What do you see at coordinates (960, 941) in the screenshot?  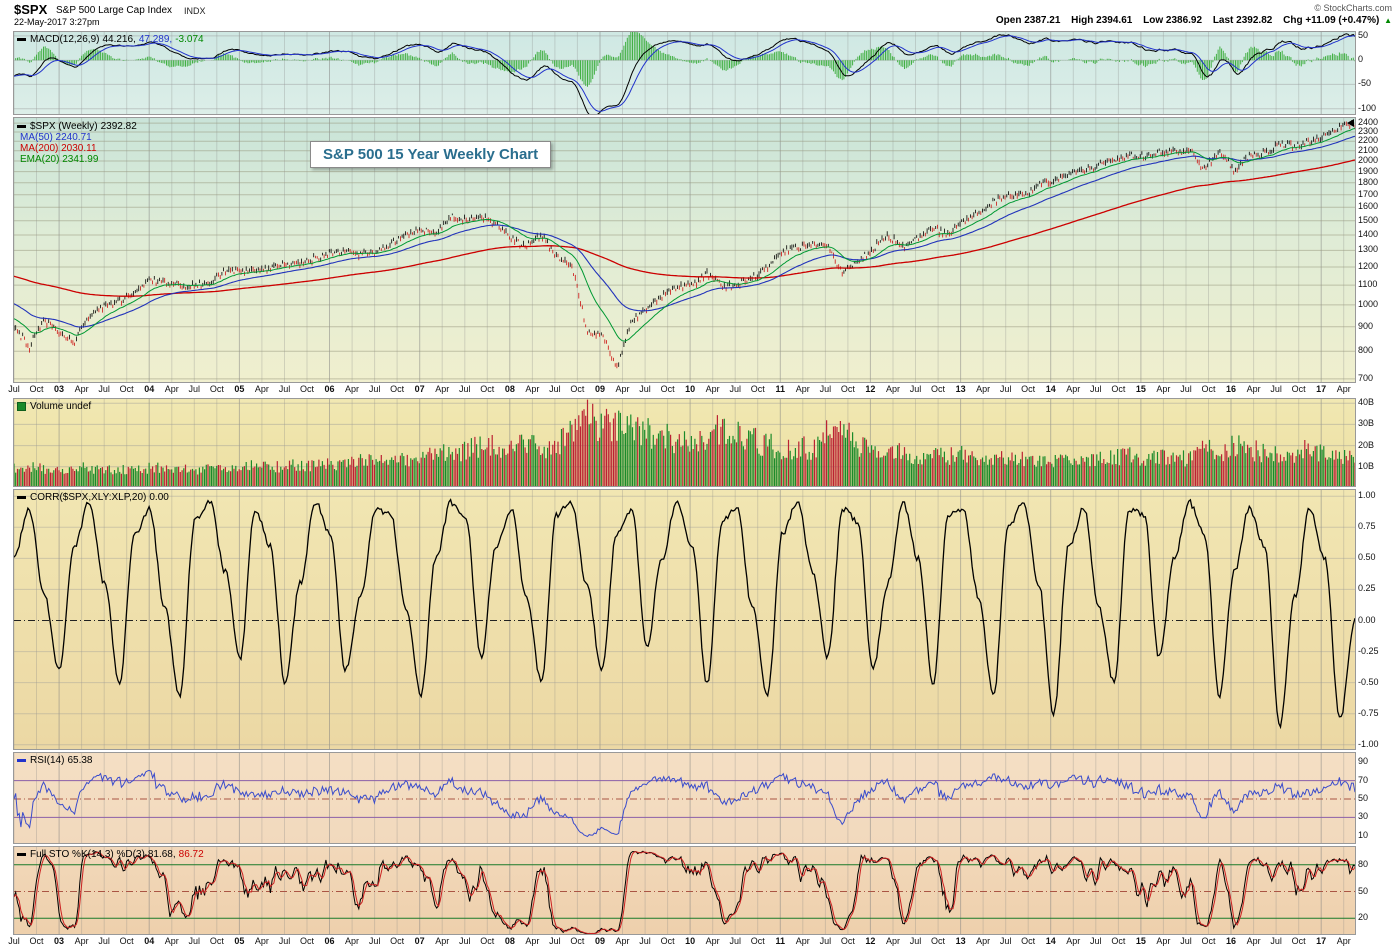 I see `x-axis-label: 13` at bounding box center [960, 941].